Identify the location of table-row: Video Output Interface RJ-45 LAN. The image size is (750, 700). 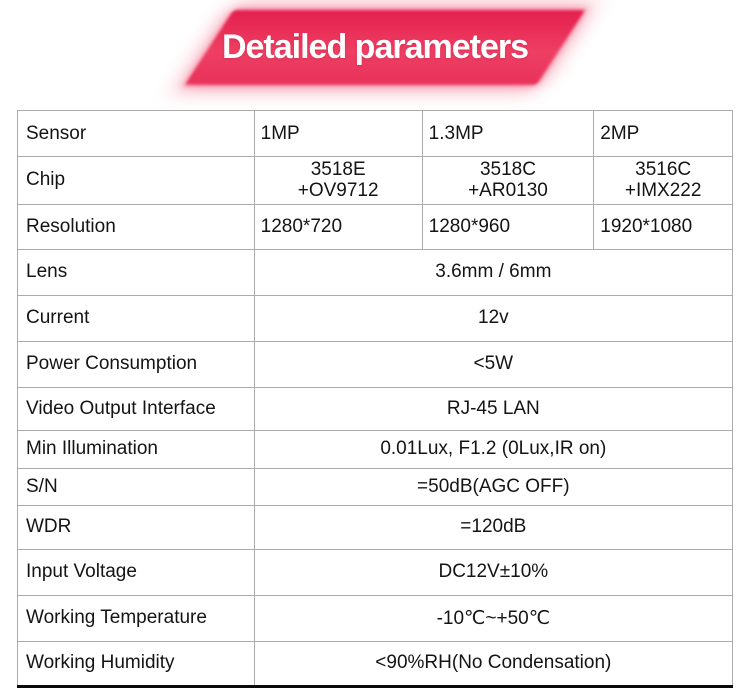
(375, 408).